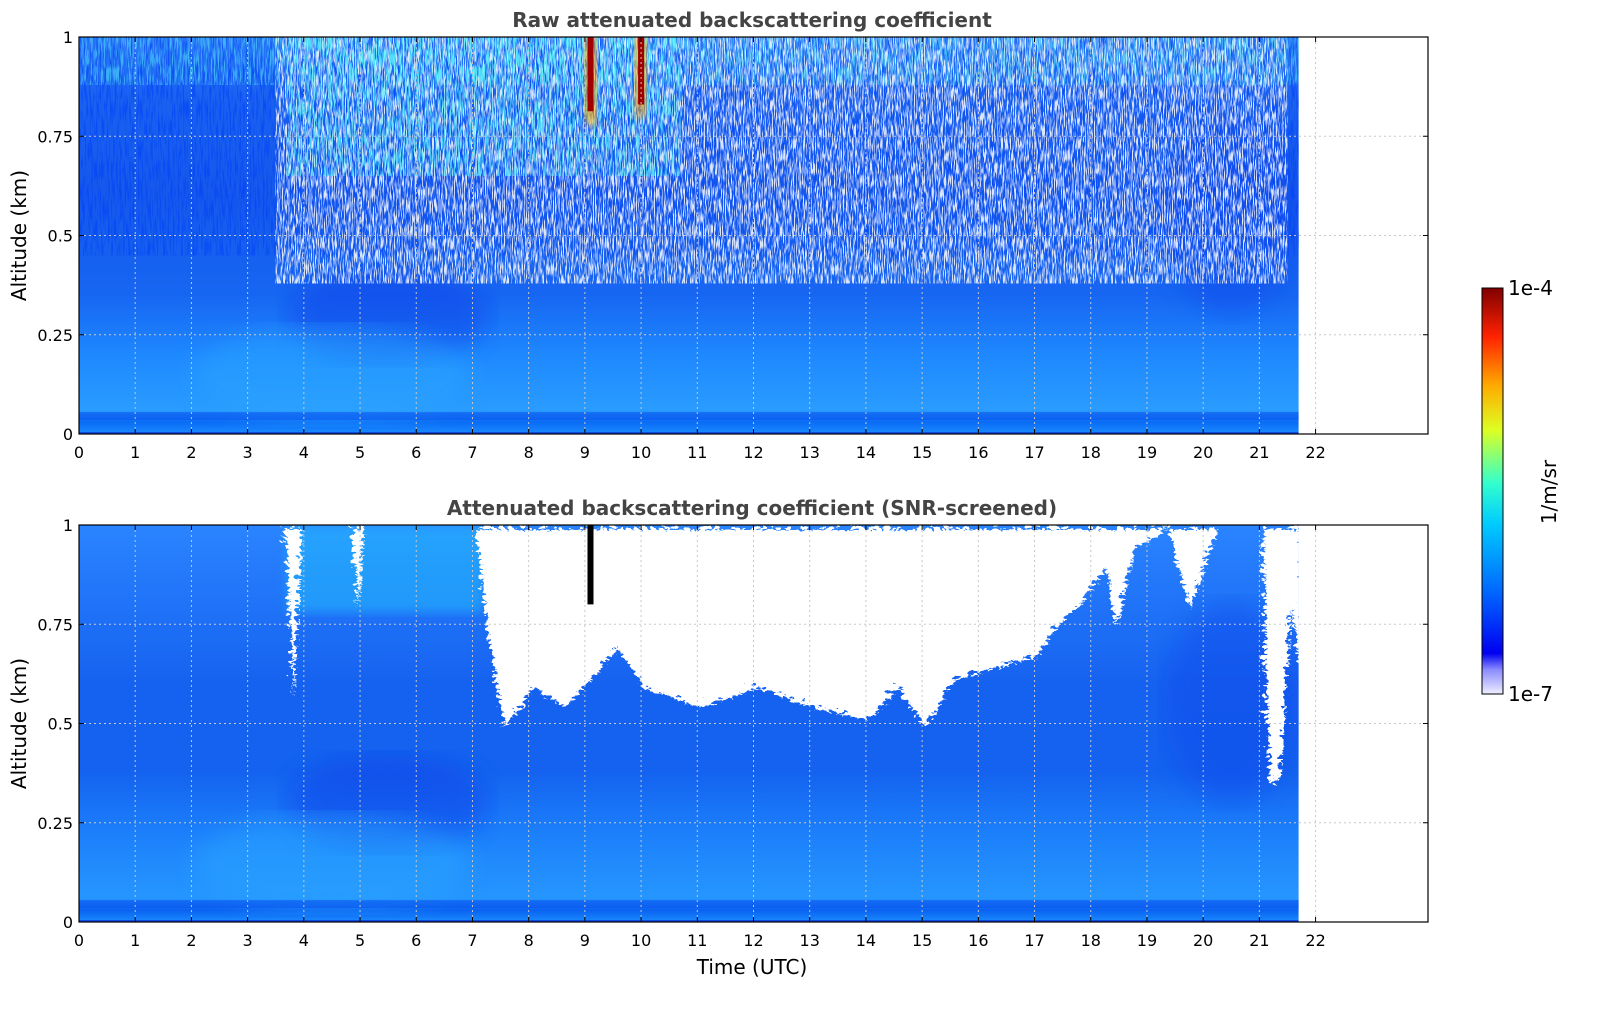 This screenshot has width=1621, height=1020. What do you see at coordinates (752, 967) in the screenshot?
I see `x-axis-label: Time (UTC)` at bounding box center [752, 967].